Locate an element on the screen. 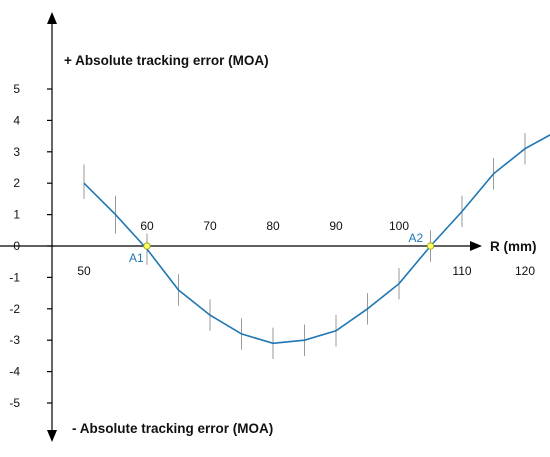 The height and width of the screenshot is (457, 550). y-axis is located at coordinates (52, 227).